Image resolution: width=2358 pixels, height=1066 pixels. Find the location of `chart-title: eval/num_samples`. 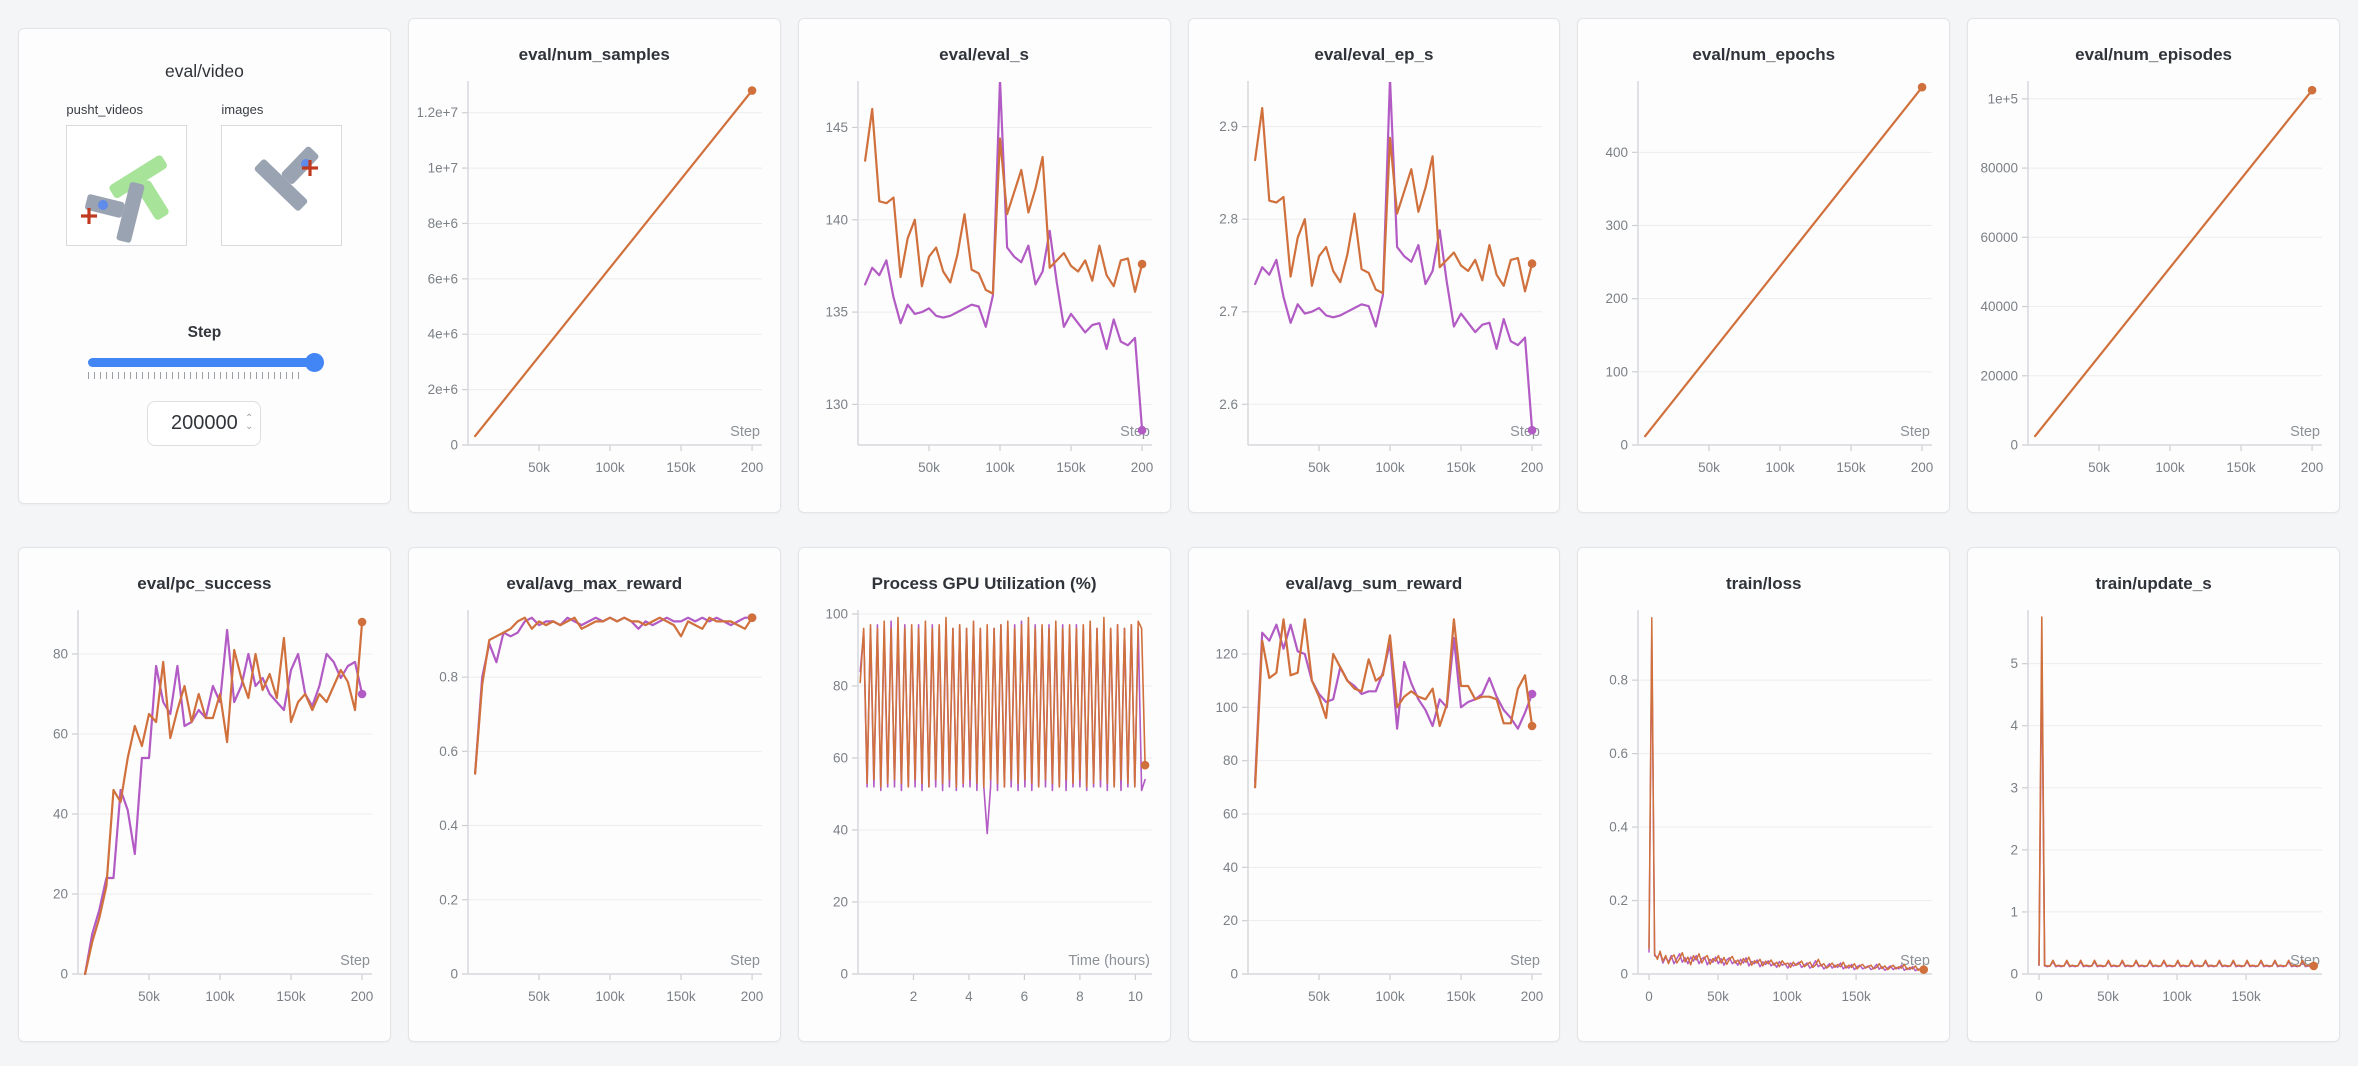

chart-title: eval/num_samples is located at coordinates (594, 54).